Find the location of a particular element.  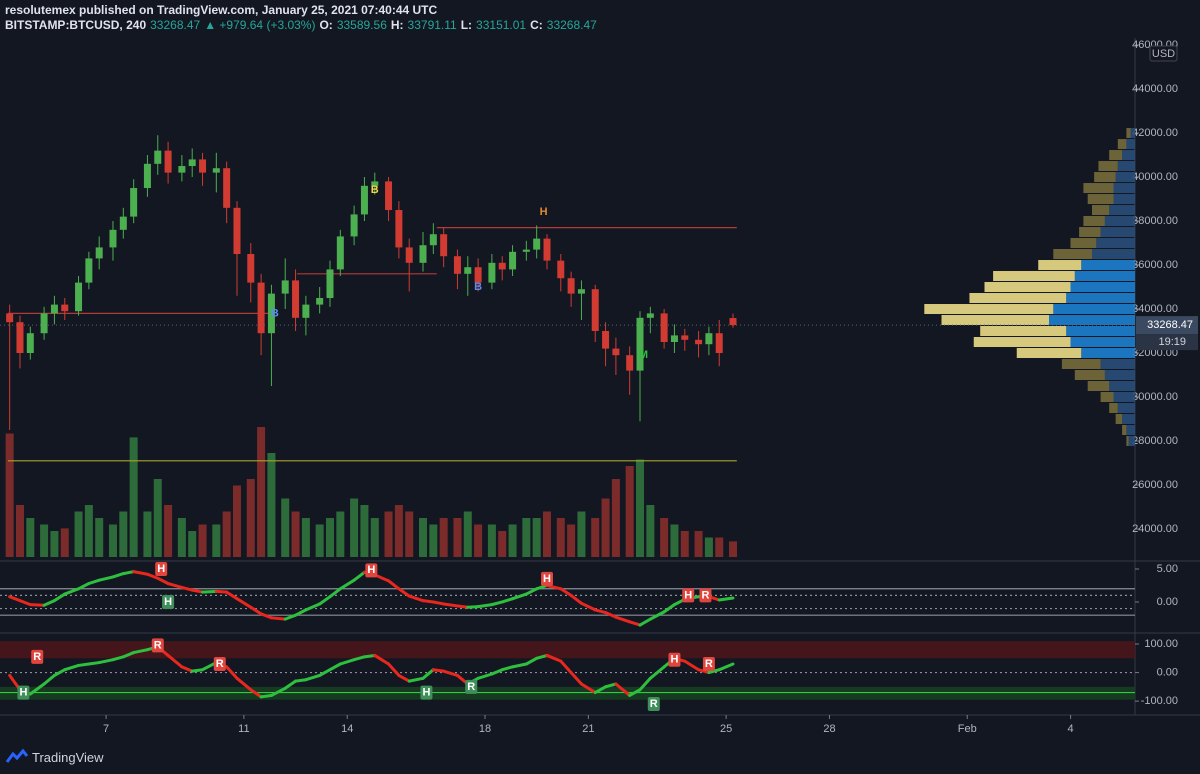

badge is located at coordinates (37, 656).